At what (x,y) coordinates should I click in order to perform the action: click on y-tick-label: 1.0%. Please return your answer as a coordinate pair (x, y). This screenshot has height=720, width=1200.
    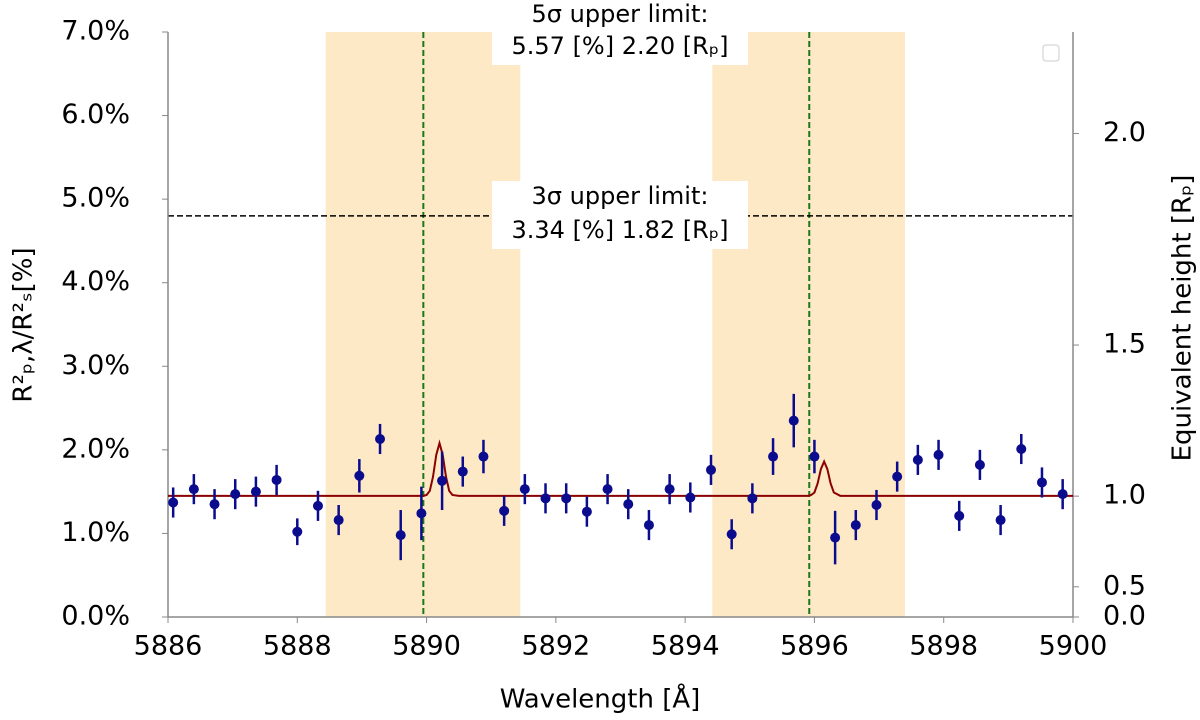
    Looking at the image, I should click on (95, 532).